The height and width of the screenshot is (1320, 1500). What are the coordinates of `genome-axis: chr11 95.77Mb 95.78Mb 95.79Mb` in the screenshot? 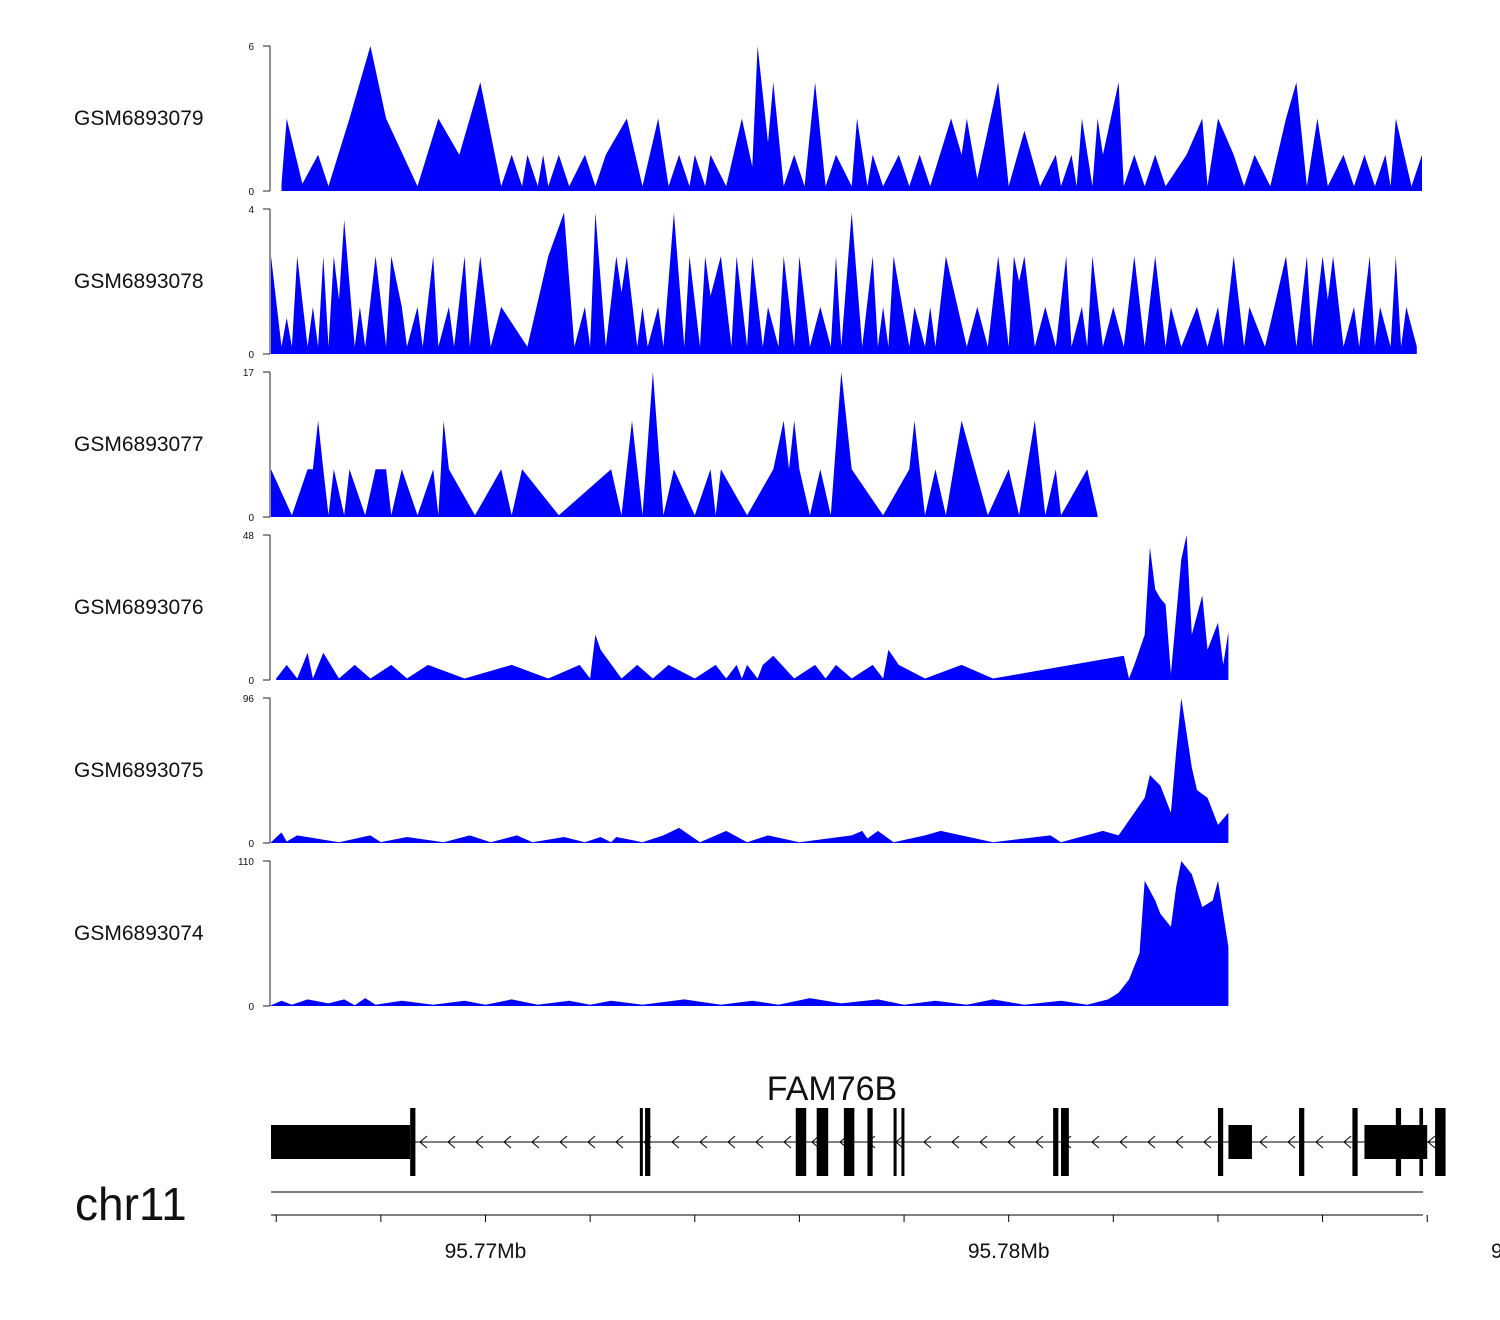 It's located at (787, 1220).